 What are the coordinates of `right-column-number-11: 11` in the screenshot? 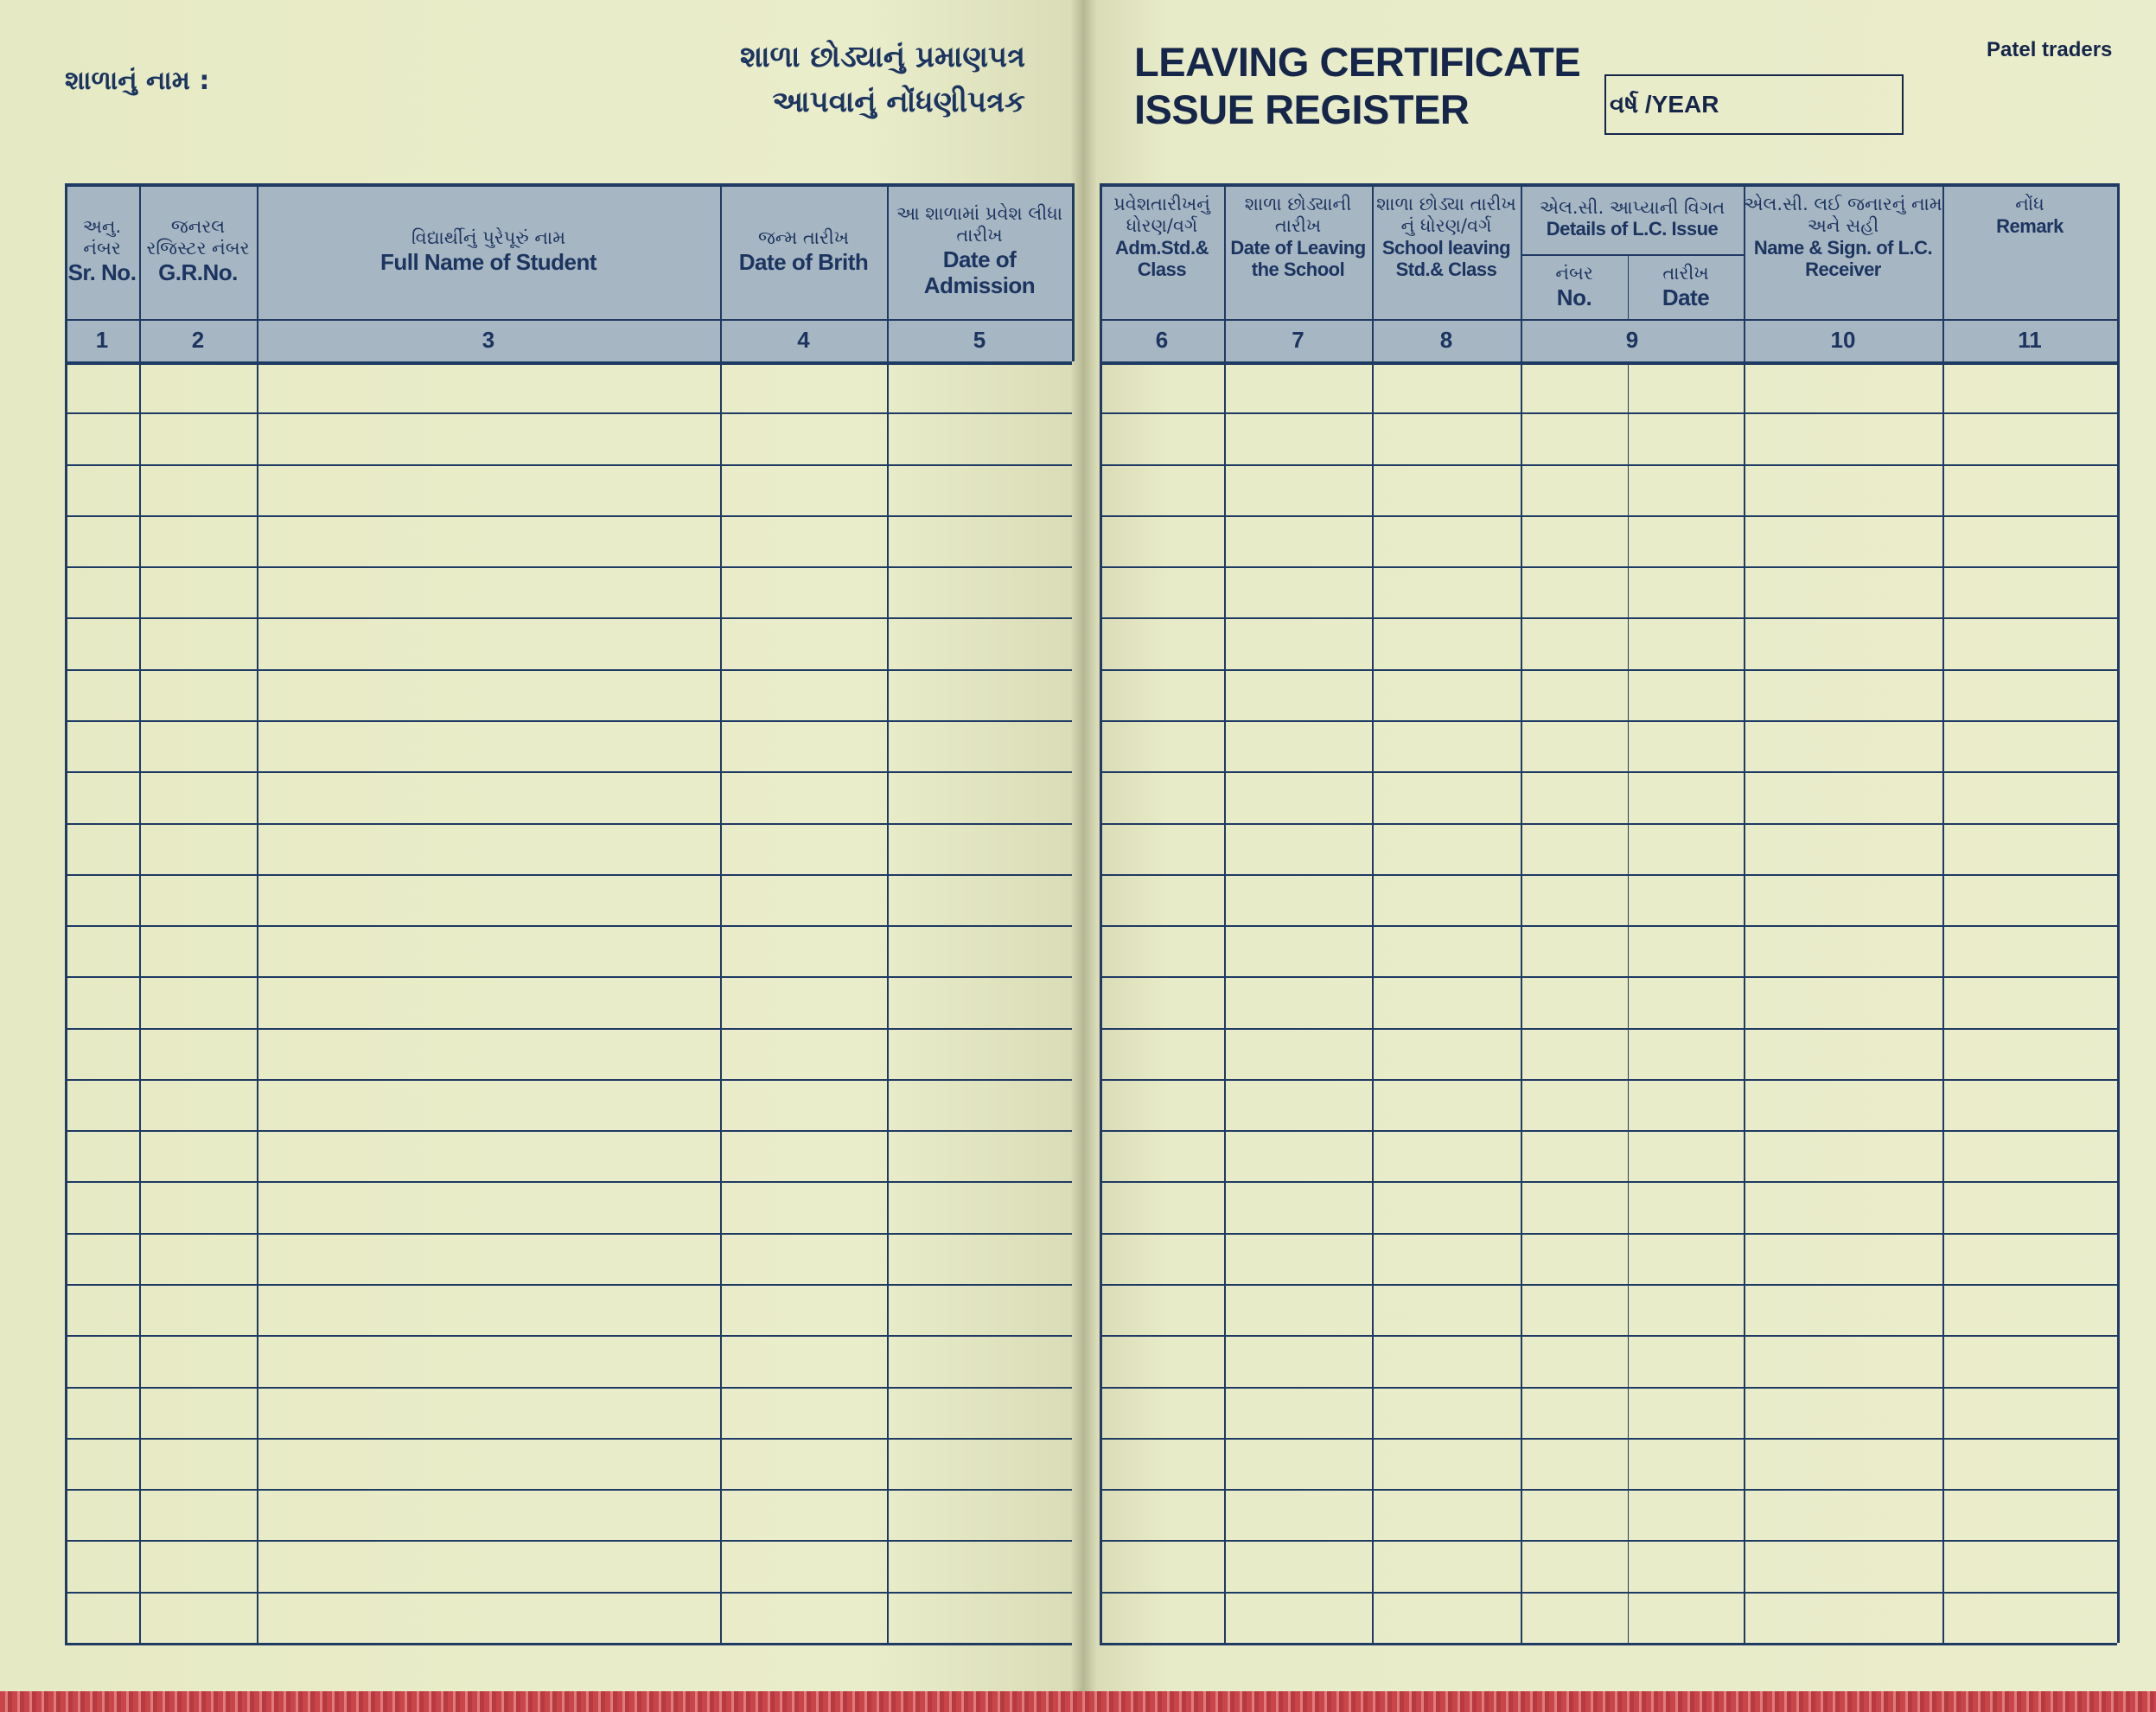 It's located at (2029, 340).